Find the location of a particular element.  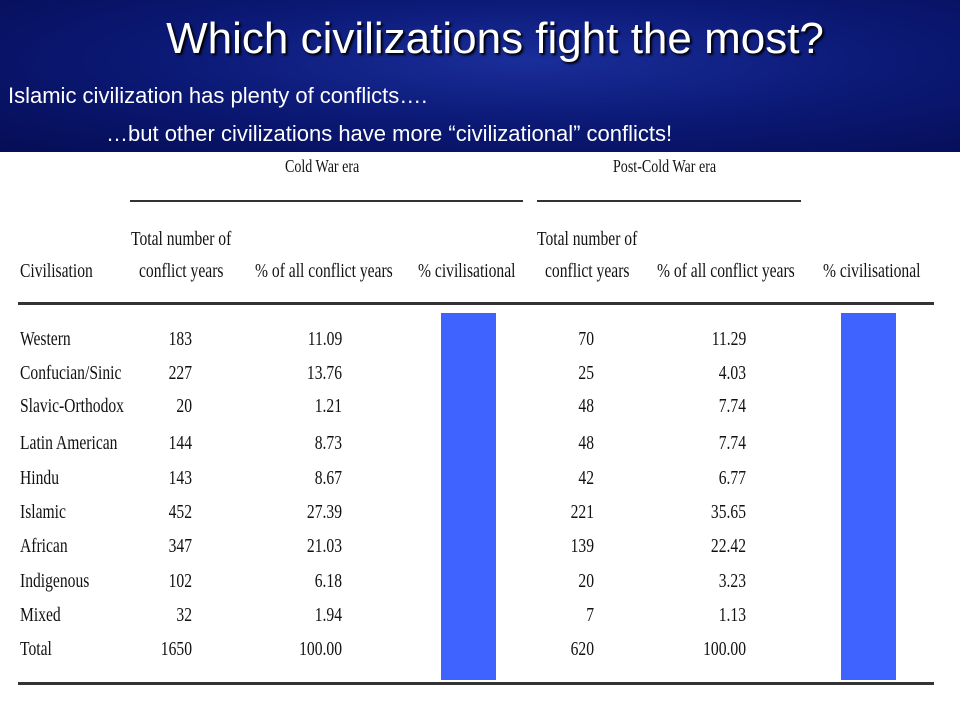

row-islamic-pcw-total: 221 is located at coordinates (582, 512).